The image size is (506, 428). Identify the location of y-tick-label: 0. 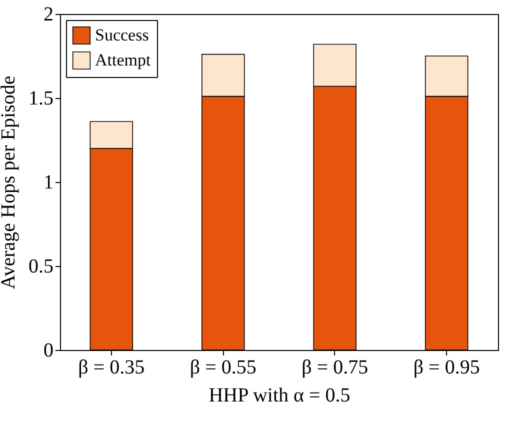
(49, 351).